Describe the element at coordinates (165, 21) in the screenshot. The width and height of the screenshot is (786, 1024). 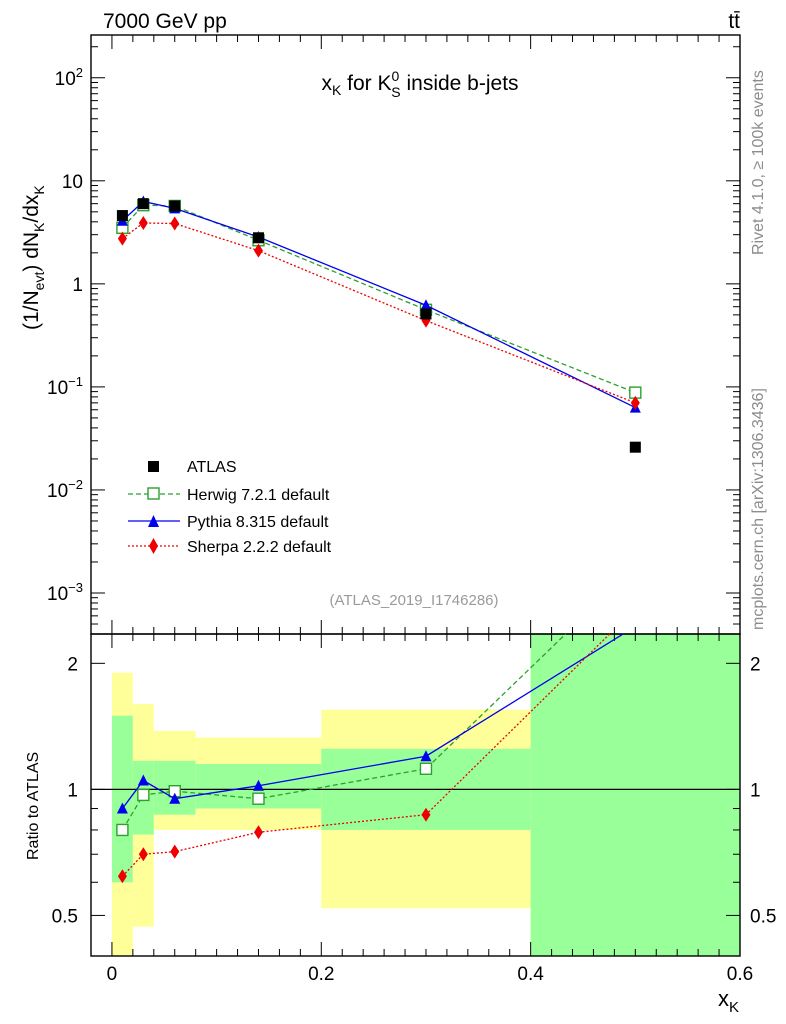
I see `energy-label: 7000 GeV pp` at that location.